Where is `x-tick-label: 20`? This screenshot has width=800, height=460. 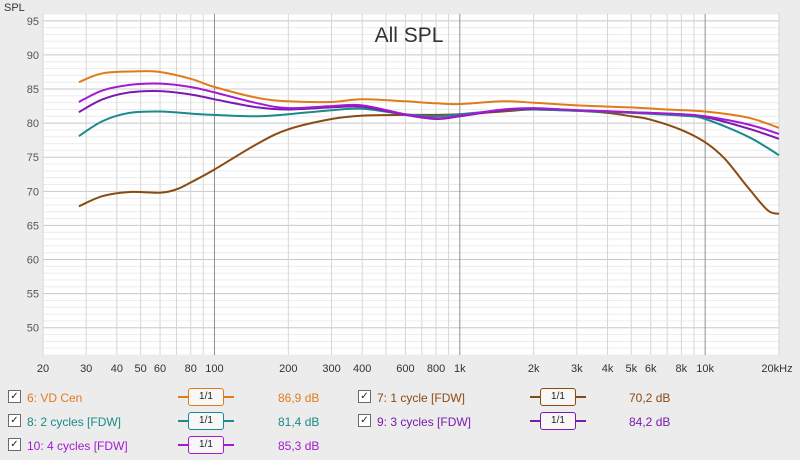 x-tick-label: 20 is located at coordinates (43, 369).